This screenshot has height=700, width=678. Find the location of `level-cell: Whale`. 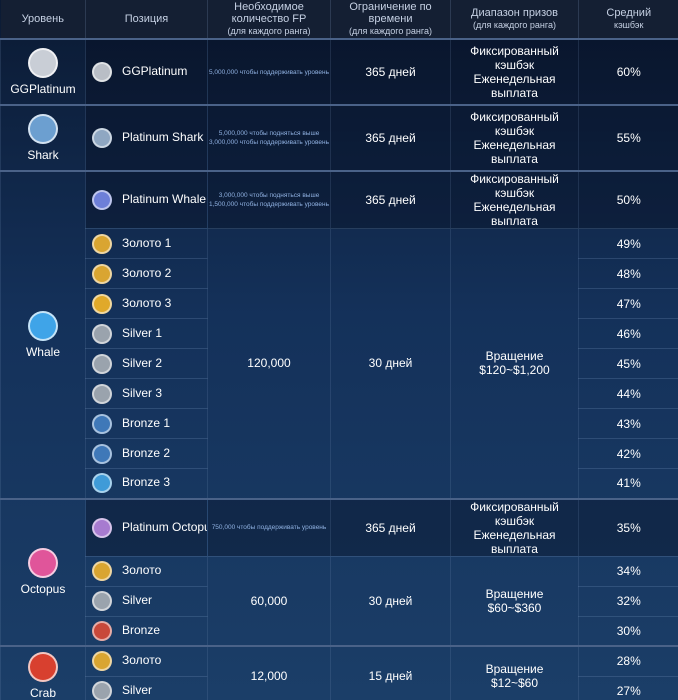

level-cell: Whale is located at coordinates (43, 334).